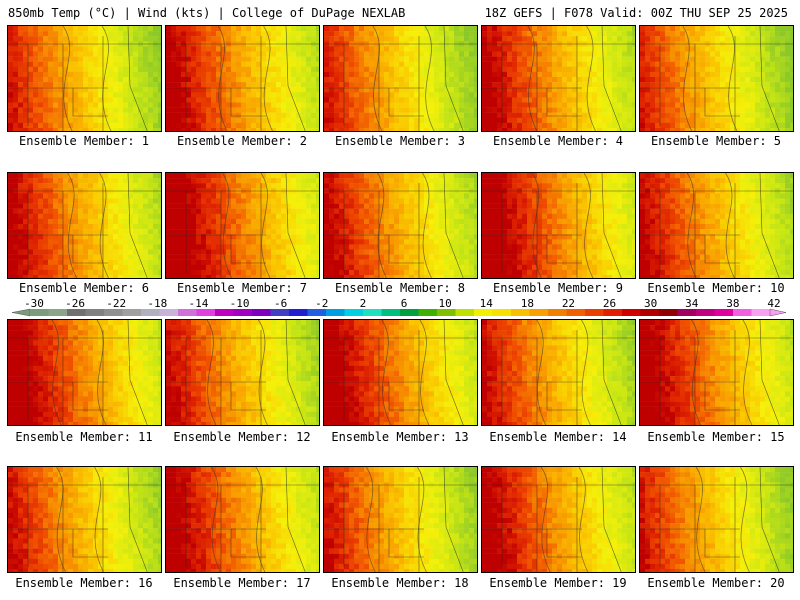 The height and width of the screenshot is (600, 800). Describe the element at coordinates (650, 304) in the screenshot. I see `colorbar-tick-label: 30` at that location.